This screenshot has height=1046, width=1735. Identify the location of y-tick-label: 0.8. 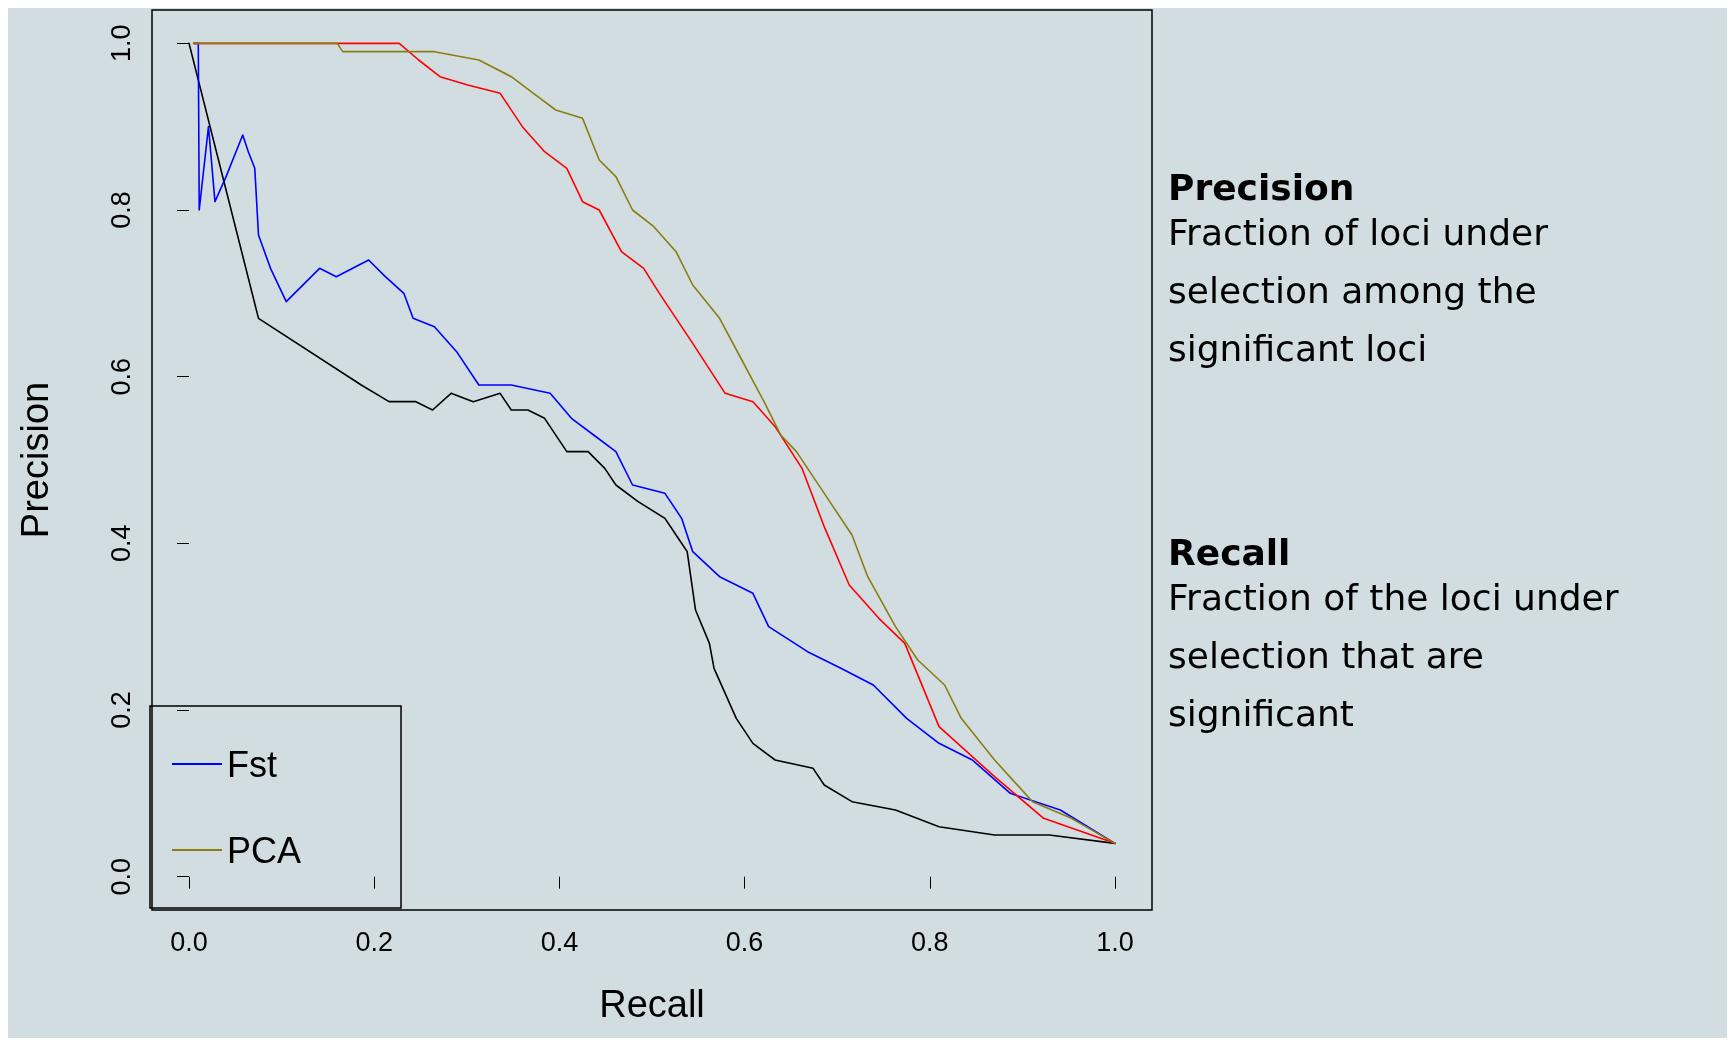
(120, 210).